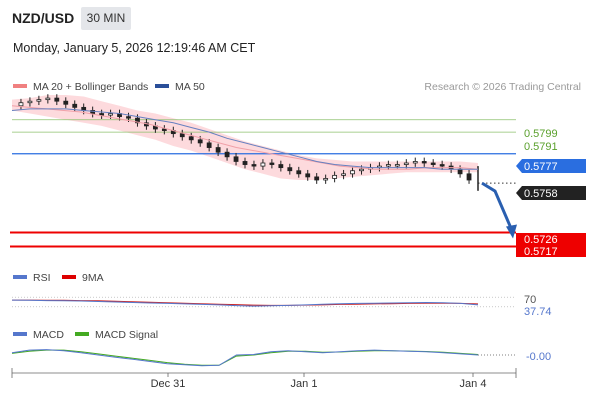 This screenshot has width=590, height=400. What do you see at coordinates (530, 300) in the screenshot?
I see `rsi-70-label: 70` at bounding box center [530, 300].